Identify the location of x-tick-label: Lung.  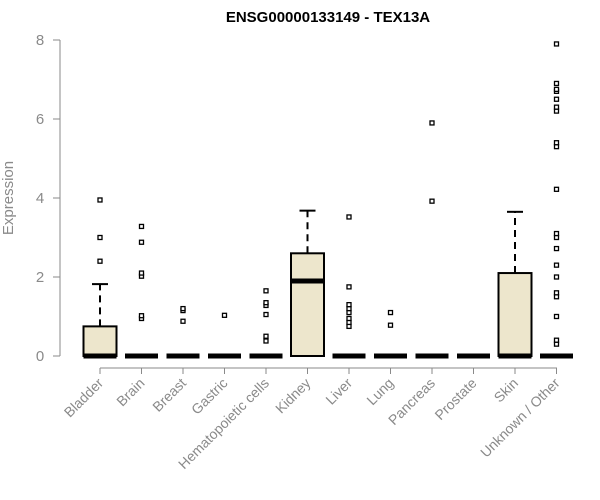
(379, 391).